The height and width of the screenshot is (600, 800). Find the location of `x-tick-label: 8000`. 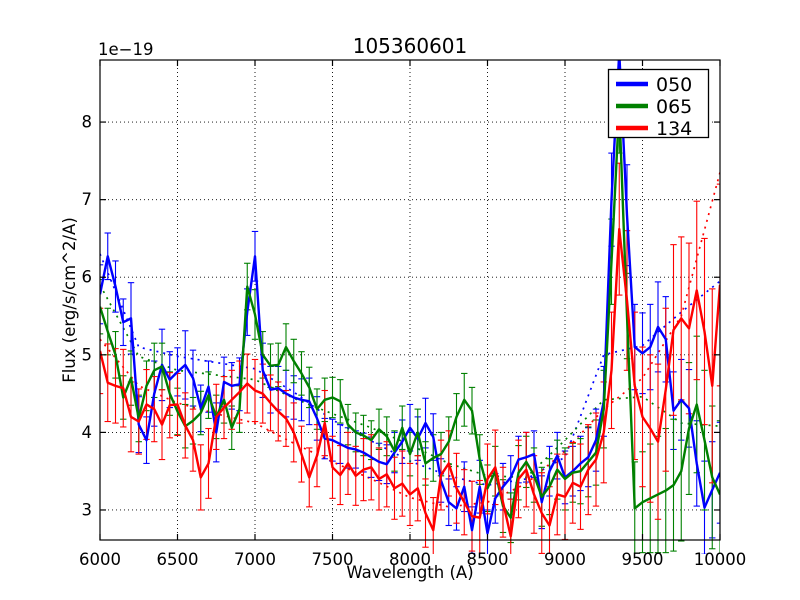

x-tick-label: 8000 is located at coordinates (410, 559).